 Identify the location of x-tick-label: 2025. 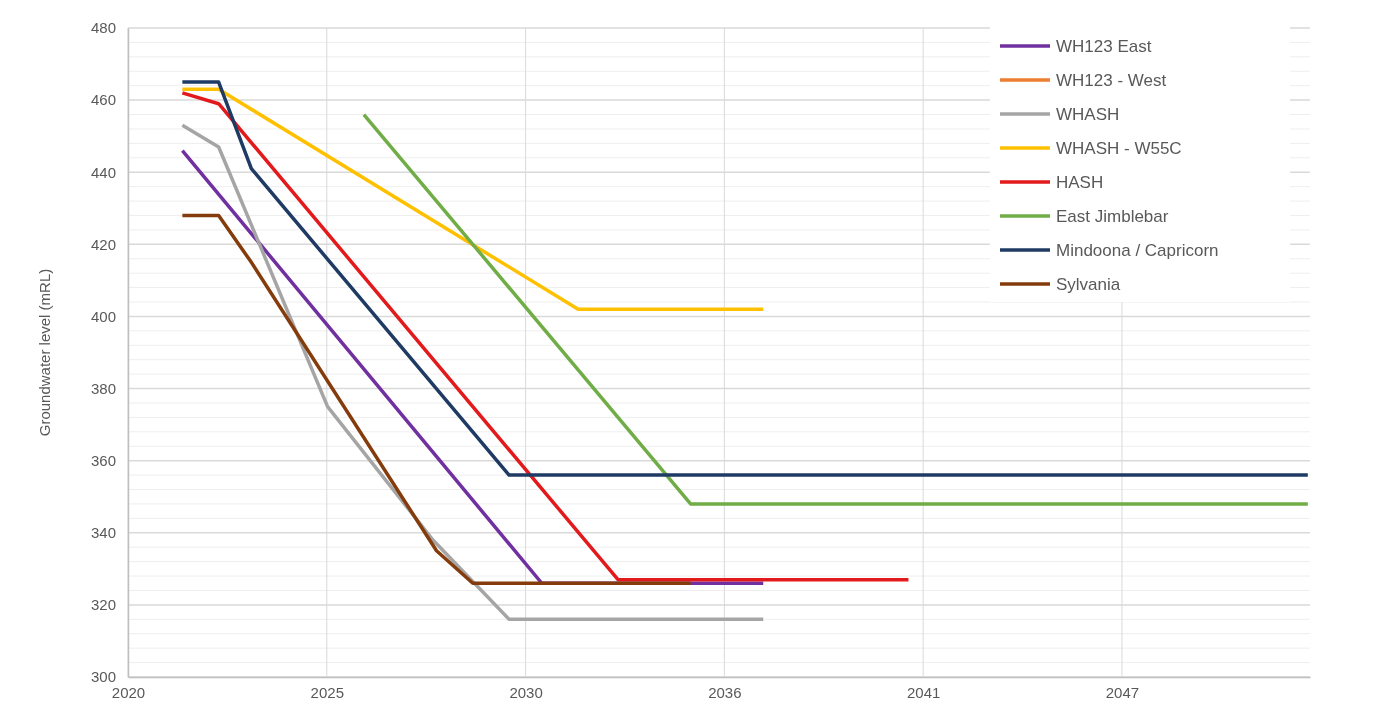
(327, 692).